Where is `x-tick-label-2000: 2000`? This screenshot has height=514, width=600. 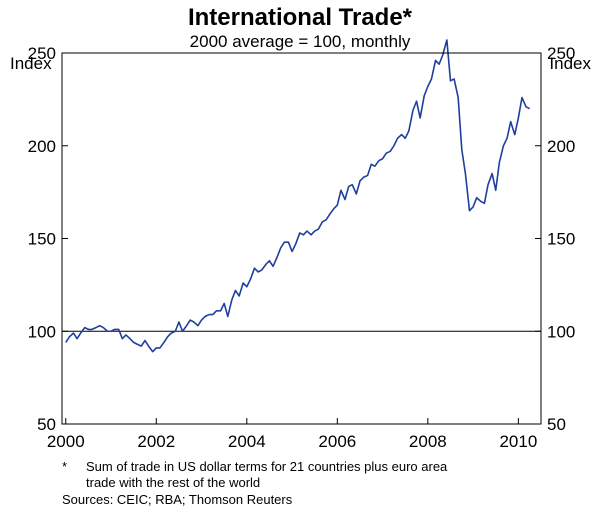 x-tick-label-2000: 2000 is located at coordinates (66, 441).